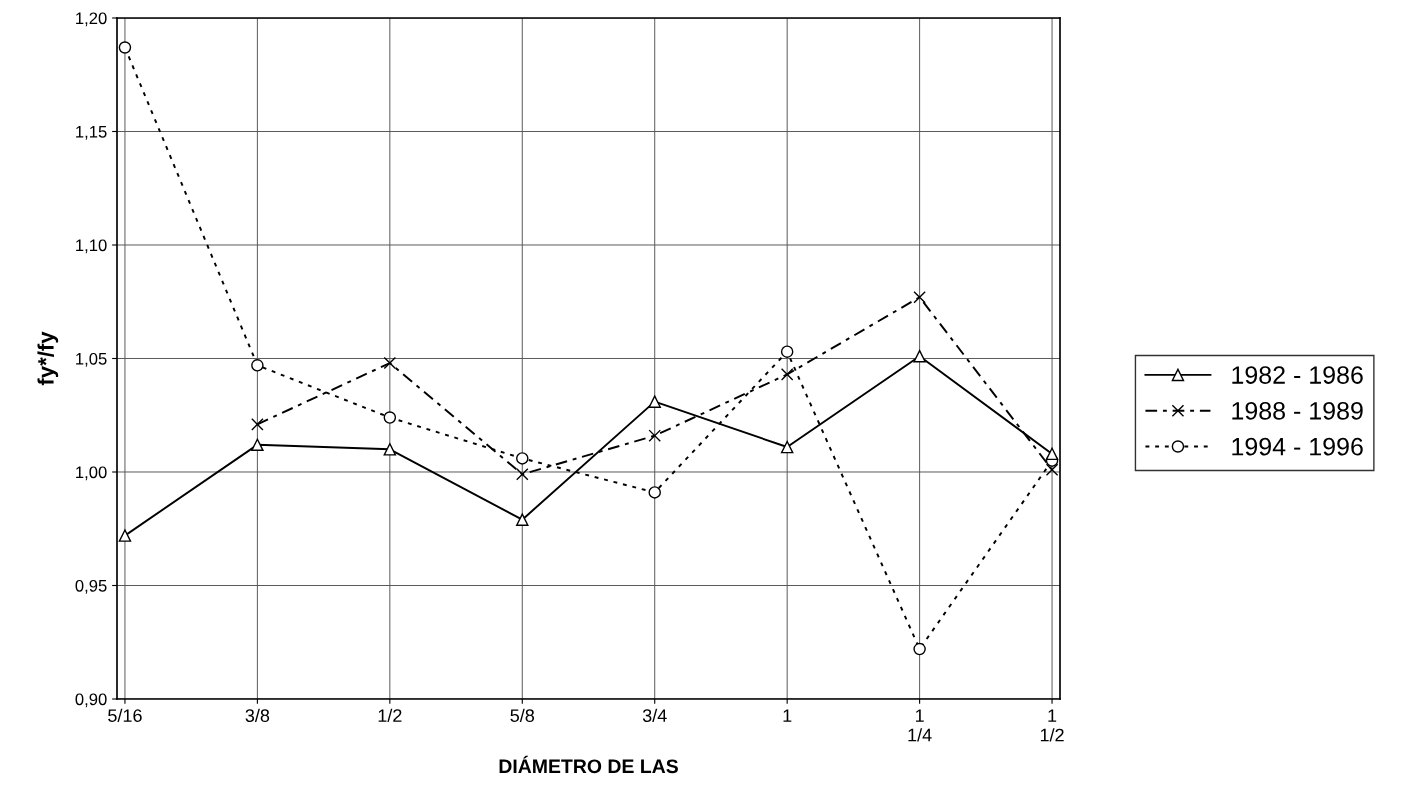  Describe the element at coordinates (91, 586) in the screenshot. I see `y-tick-label: 0,95` at that location.